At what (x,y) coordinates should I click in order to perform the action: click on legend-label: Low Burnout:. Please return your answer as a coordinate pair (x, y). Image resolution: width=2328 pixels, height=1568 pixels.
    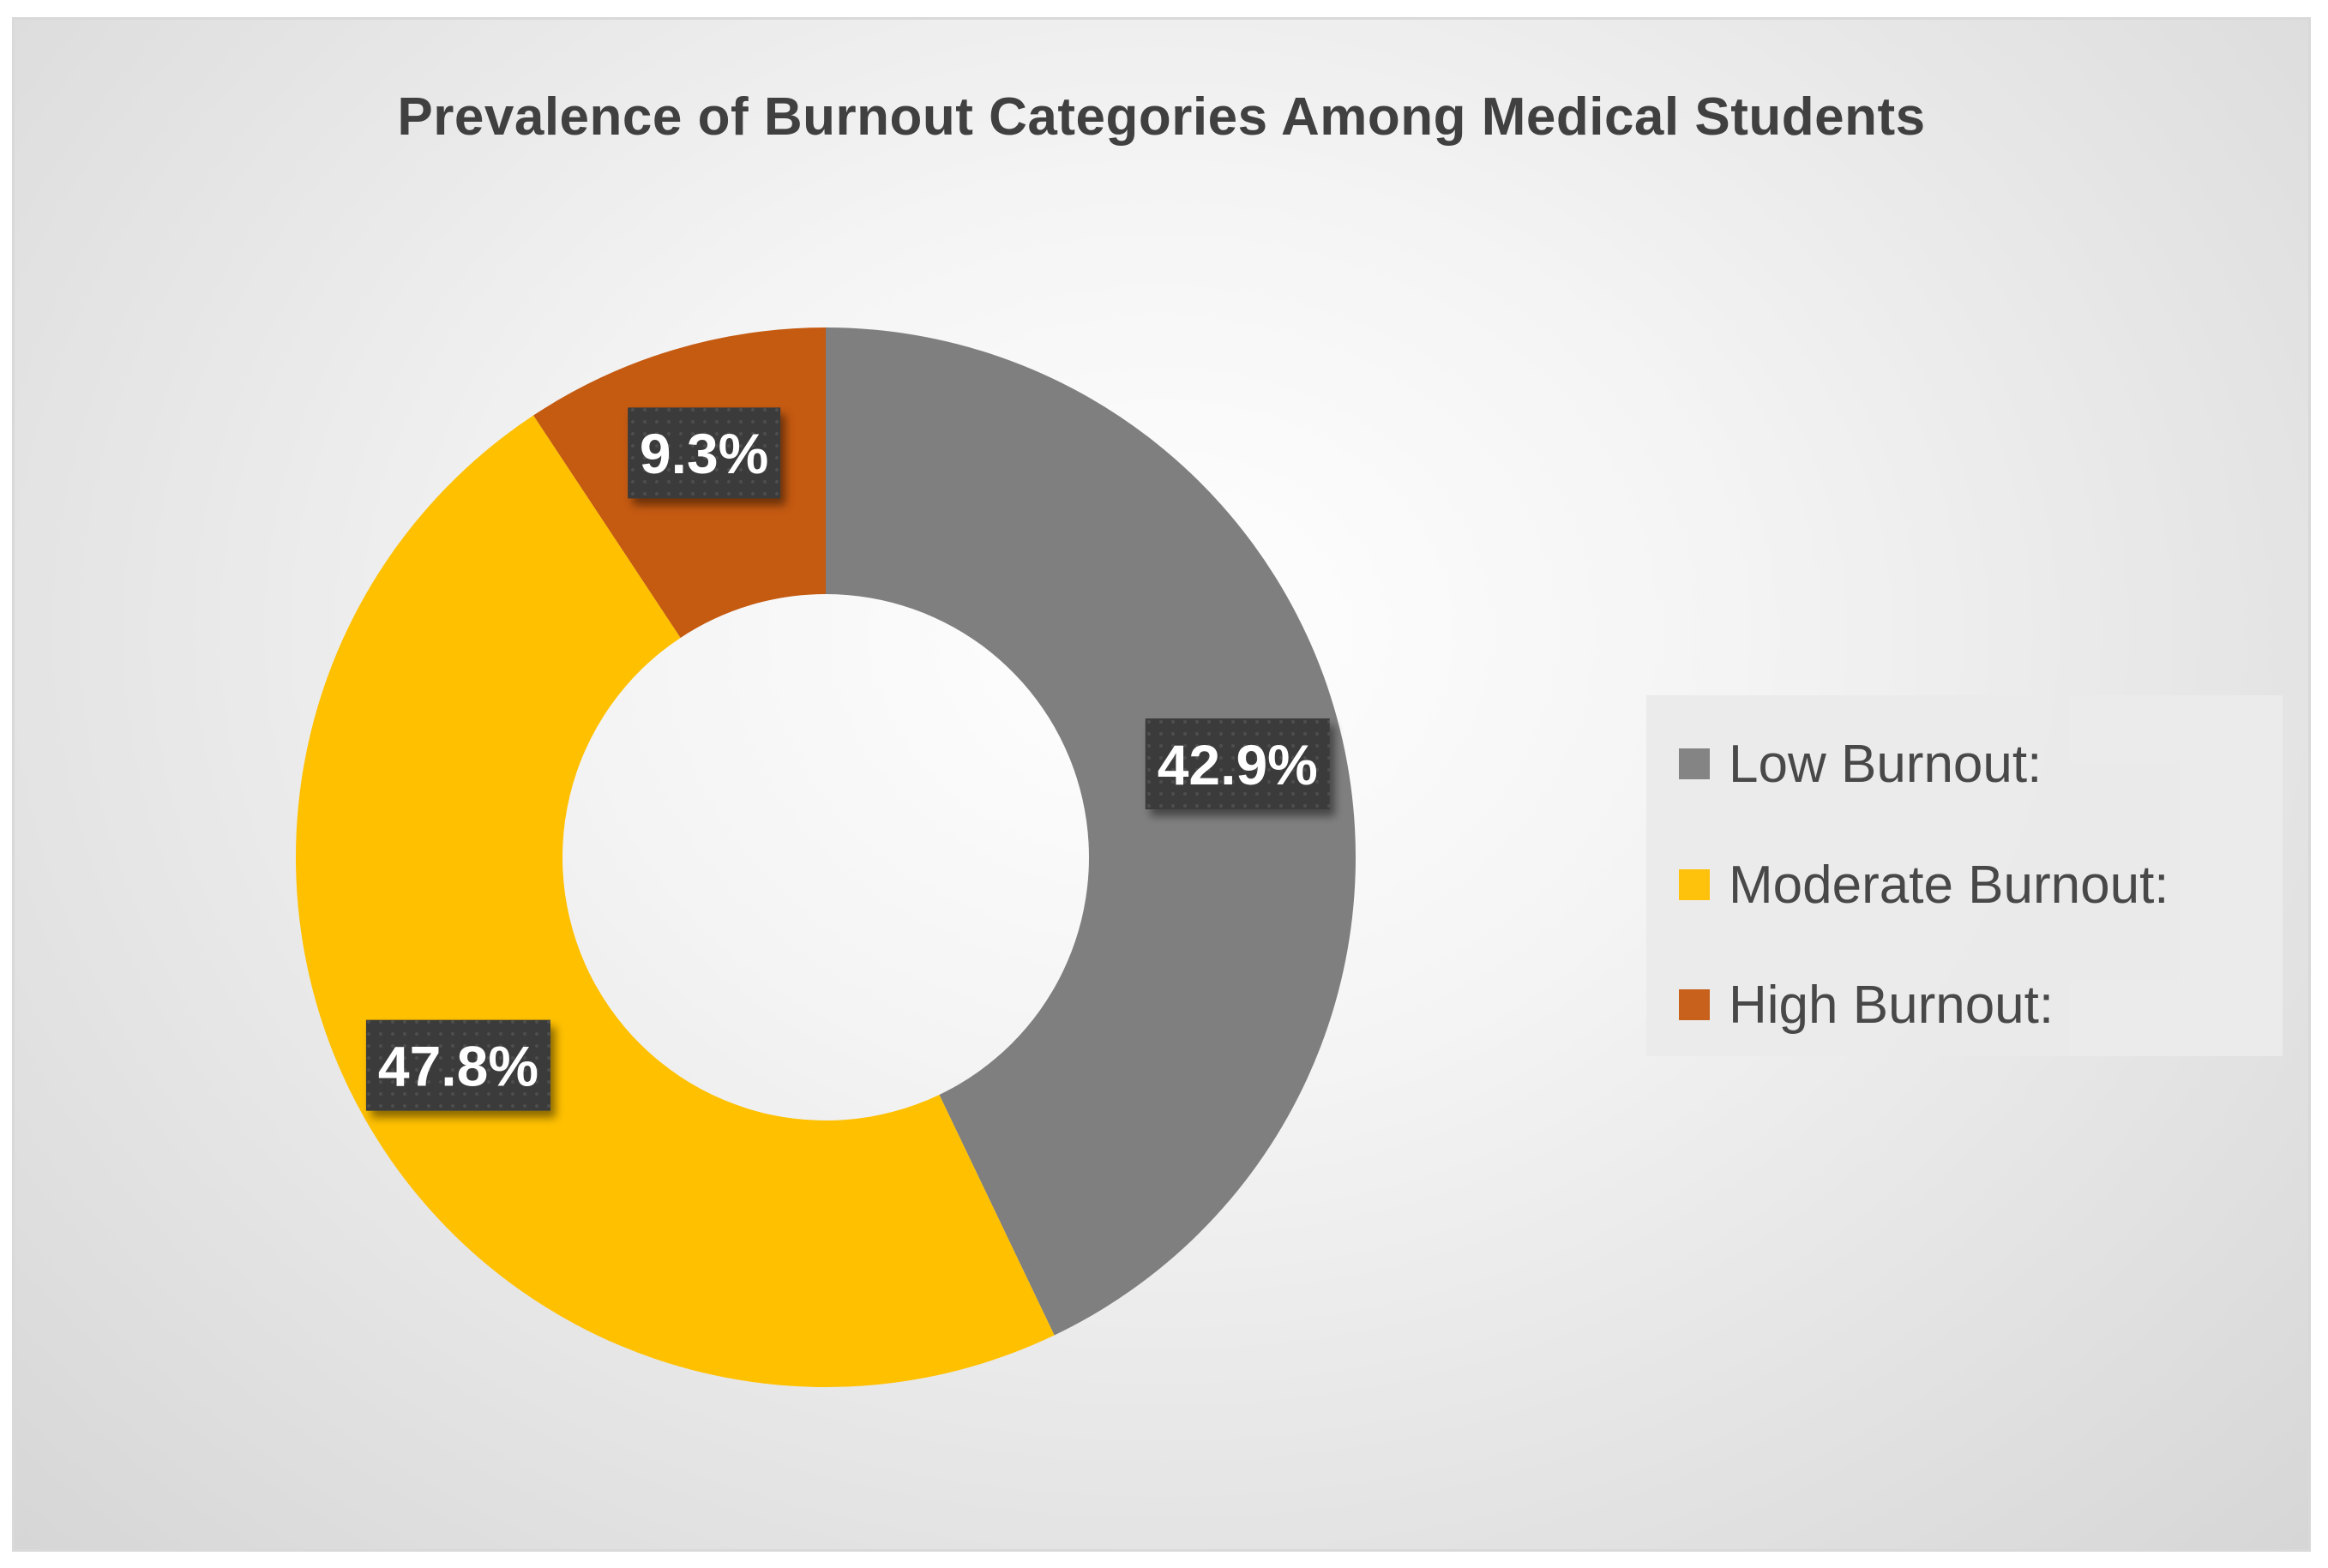
    Looking at the image, I should click on (1885, 764).